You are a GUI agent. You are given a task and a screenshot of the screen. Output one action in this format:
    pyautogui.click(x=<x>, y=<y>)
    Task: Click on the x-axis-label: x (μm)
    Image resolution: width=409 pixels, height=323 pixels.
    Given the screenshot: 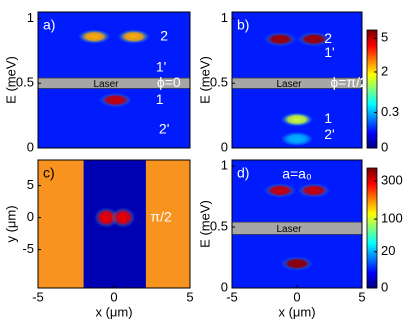 What is the action you would take?
    pyautogui.click(x=113, y=311)
    